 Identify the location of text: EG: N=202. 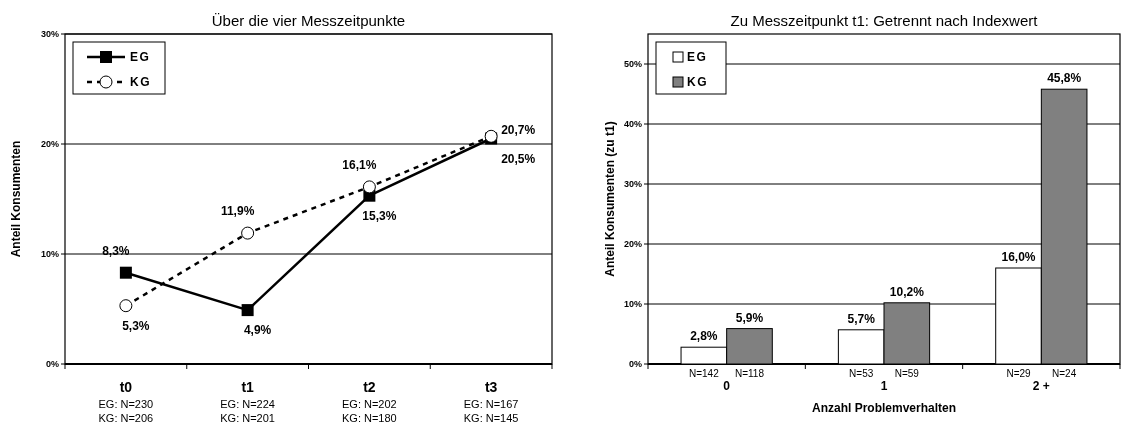
(369, 404).